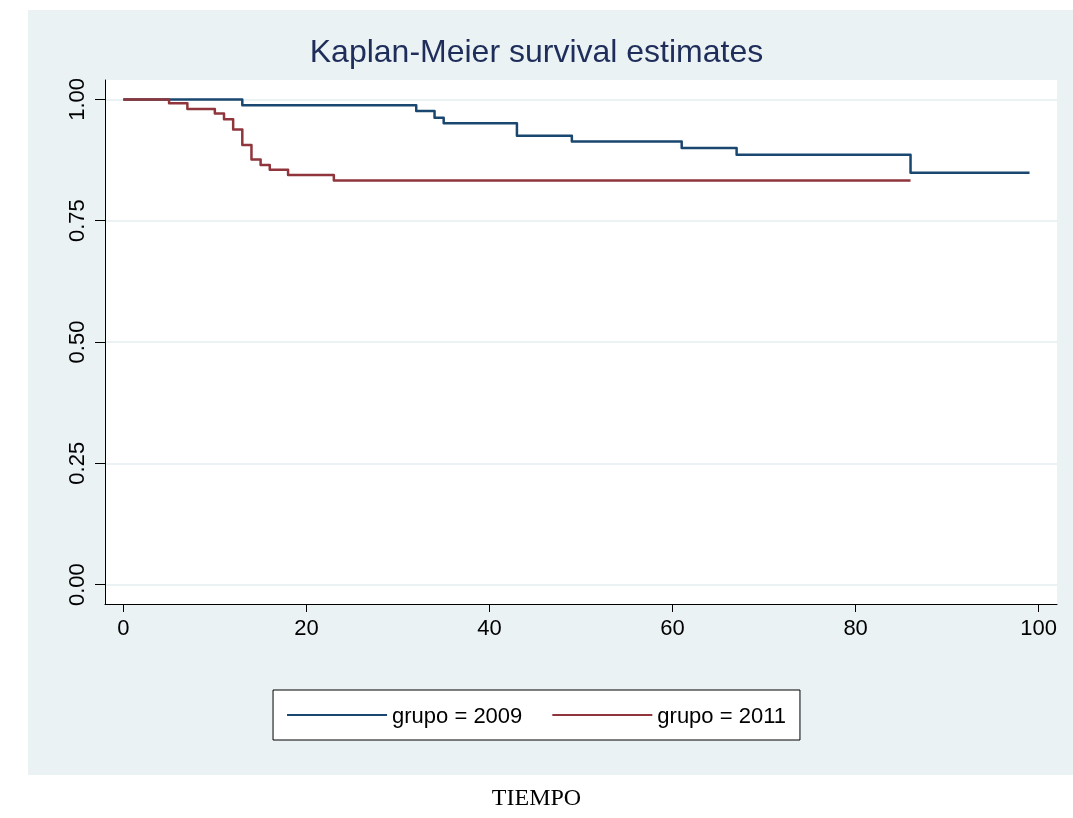 The height and width of the screenshot is (818, 1073). Describe the element at coordinates (76, 99) in the screenshot. I see `y-tick-label: 1.00` at that location.